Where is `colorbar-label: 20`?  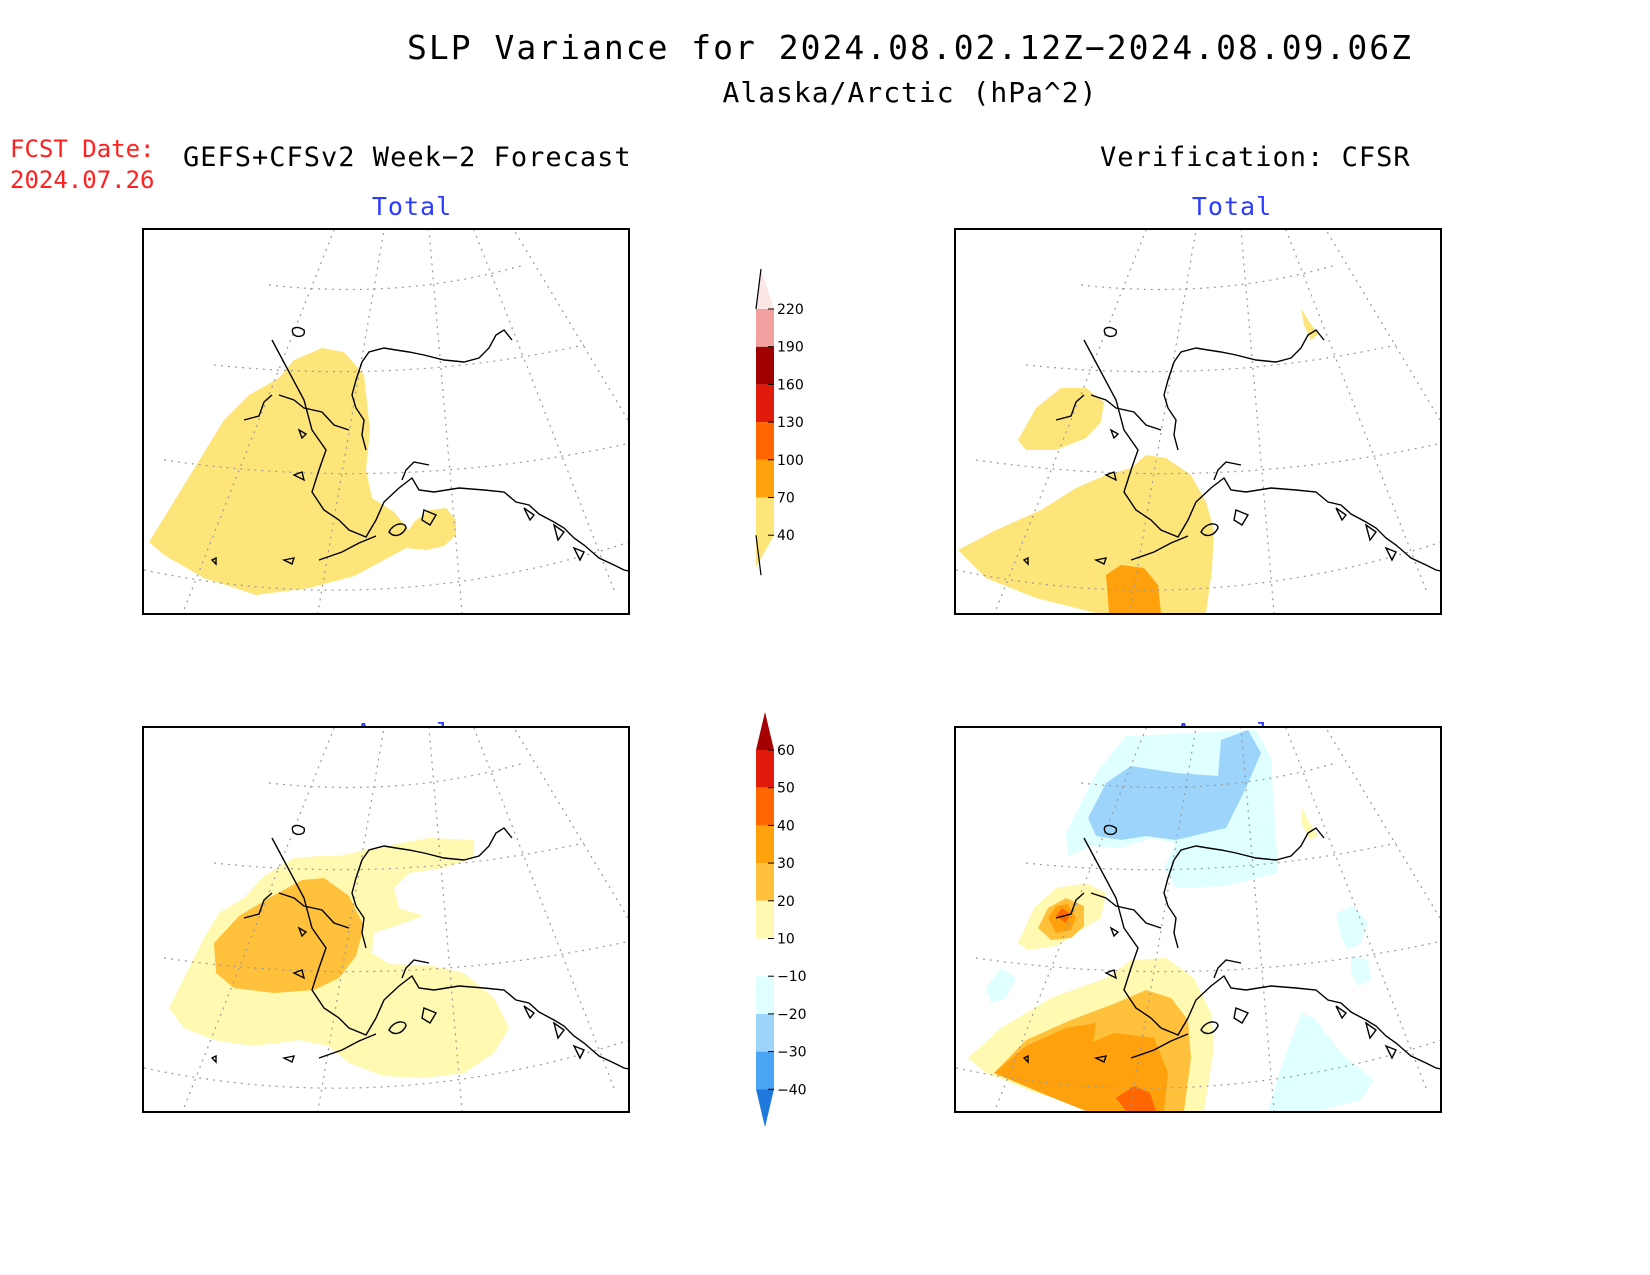 colorbar-label: 20 is located at coordinates (786, 902).